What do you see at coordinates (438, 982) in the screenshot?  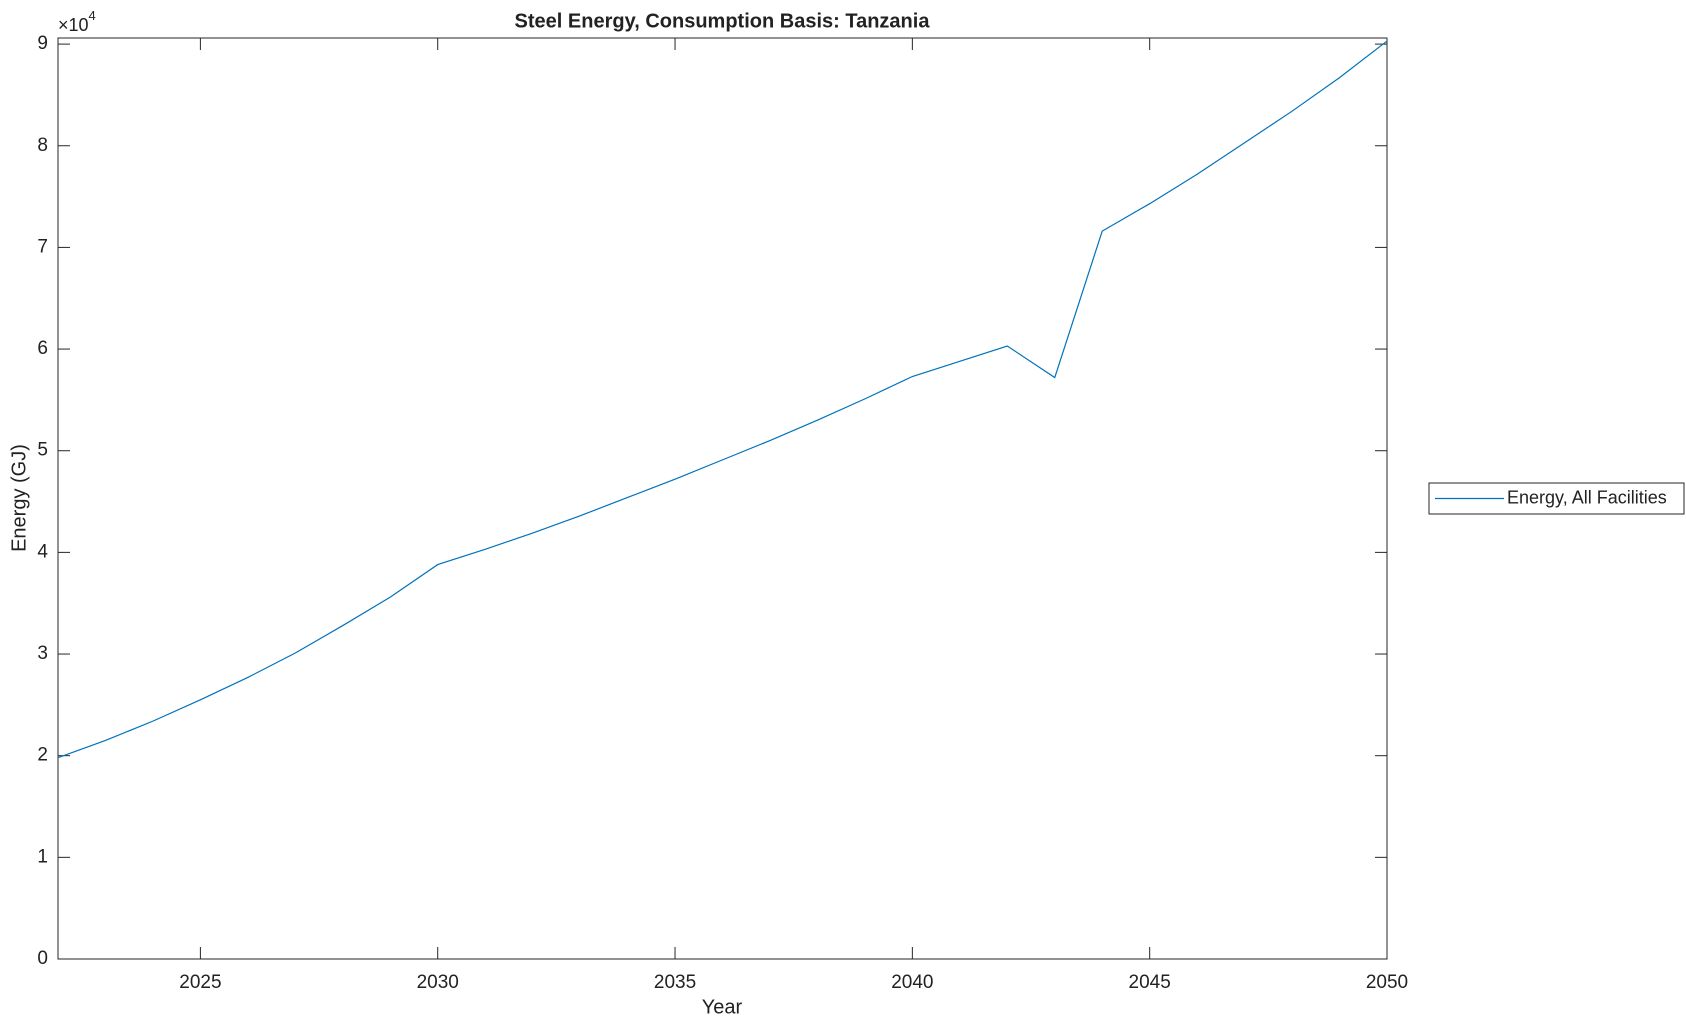 I see `x-tick-label: 2030` at bounding box center [438, 982].